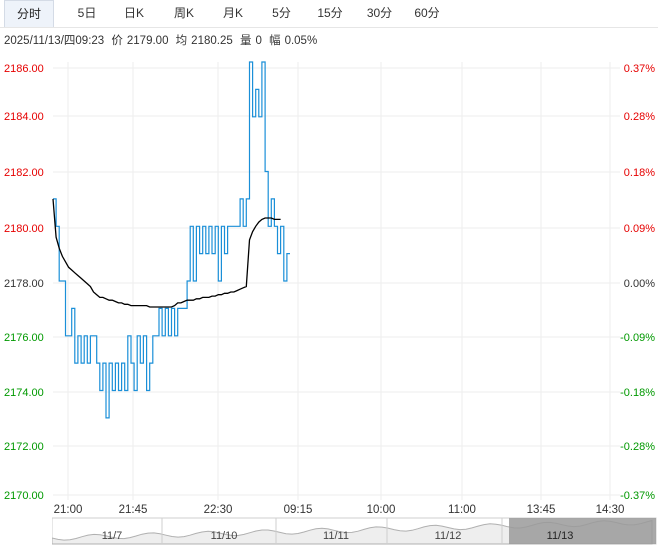 Image resolution: width=658 pixels, height=546 pixels. I want to click on info-volume-label: 量, so click(245, 41).